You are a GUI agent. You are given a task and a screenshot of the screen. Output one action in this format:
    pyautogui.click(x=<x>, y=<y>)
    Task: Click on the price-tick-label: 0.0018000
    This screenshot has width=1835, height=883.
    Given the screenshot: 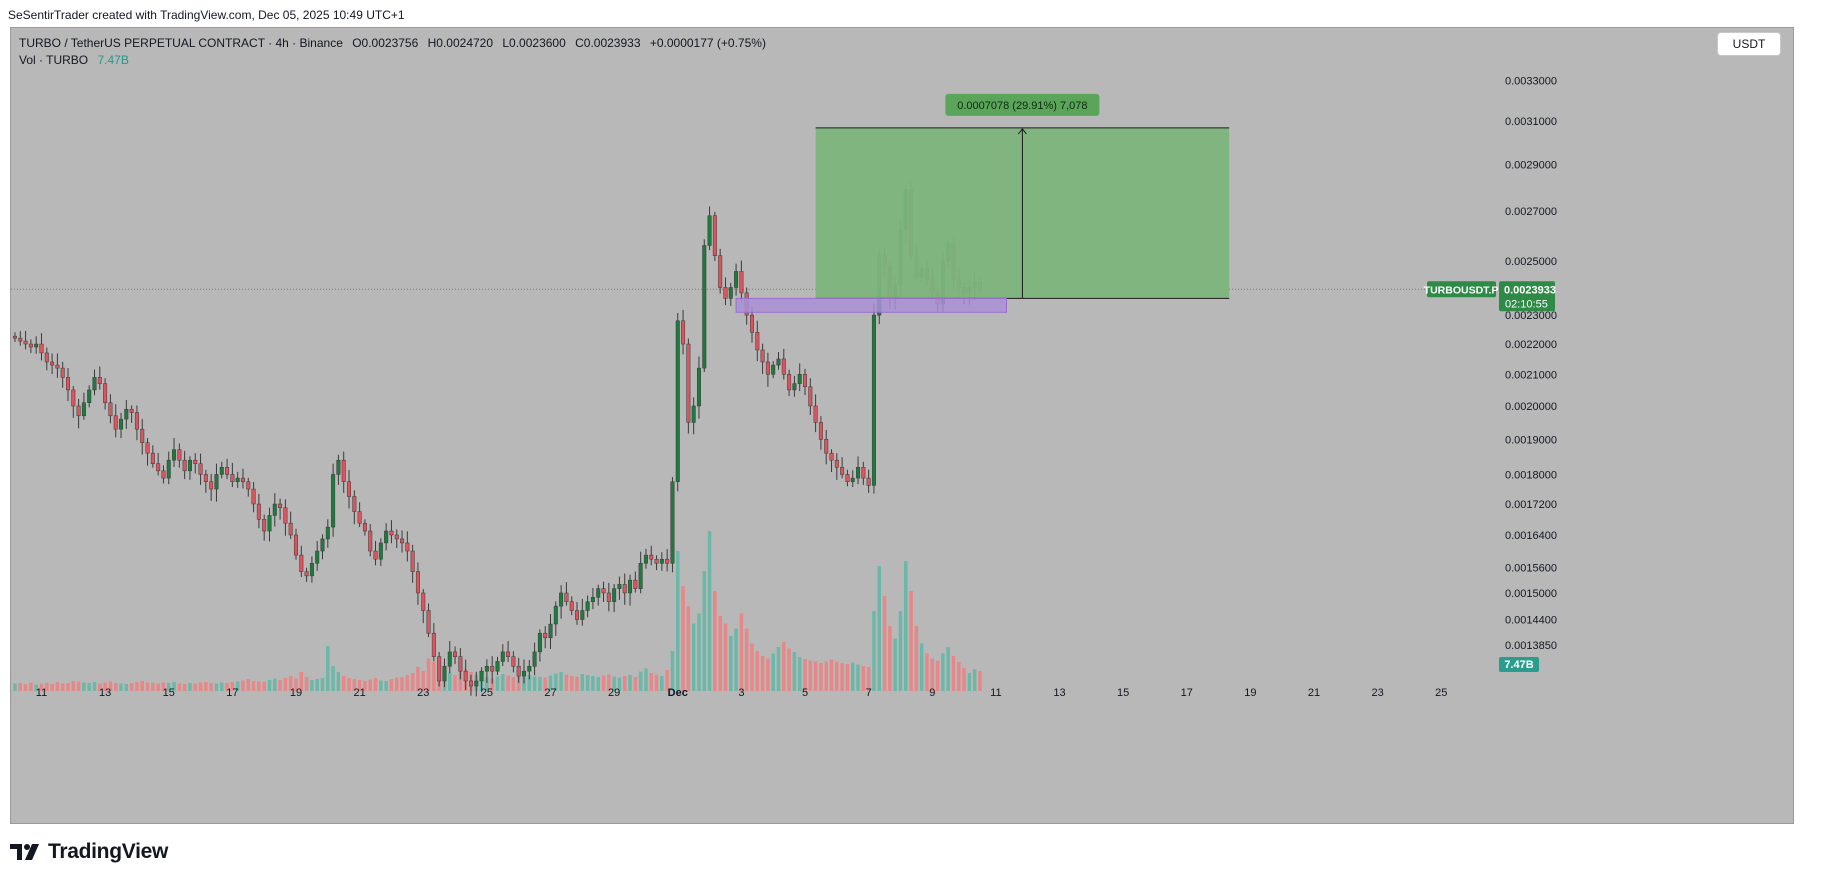 What is the action you would take?
    pyautogui.click(x=1531, y=475)
    